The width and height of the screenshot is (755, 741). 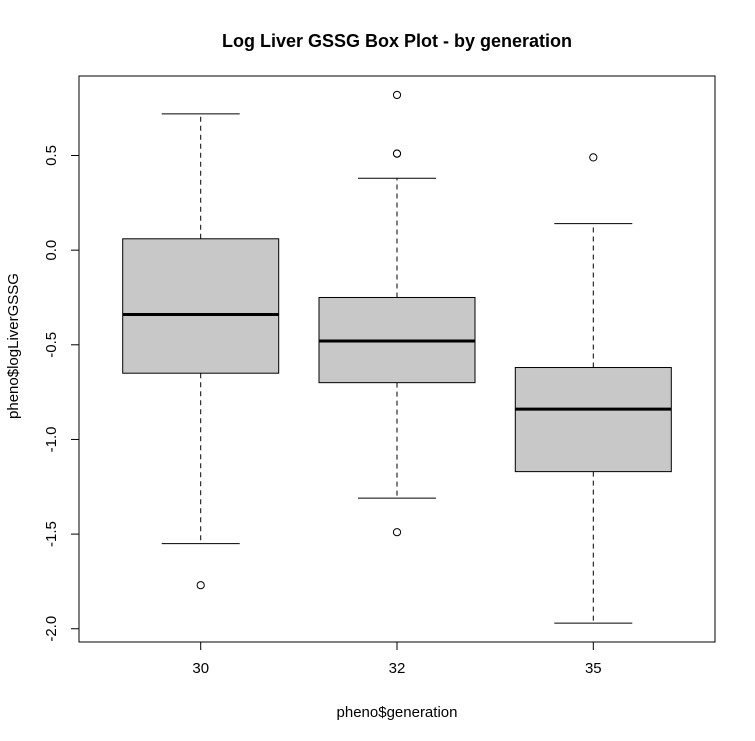 I want to click on y-tick-label: -1.0, so click(x=51, y=440).